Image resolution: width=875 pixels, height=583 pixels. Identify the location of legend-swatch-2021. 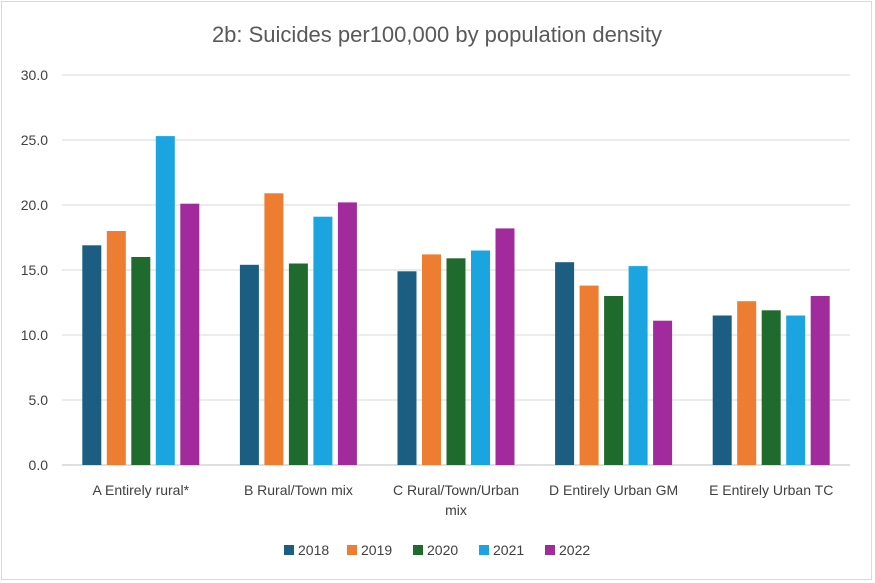
(484, 550).